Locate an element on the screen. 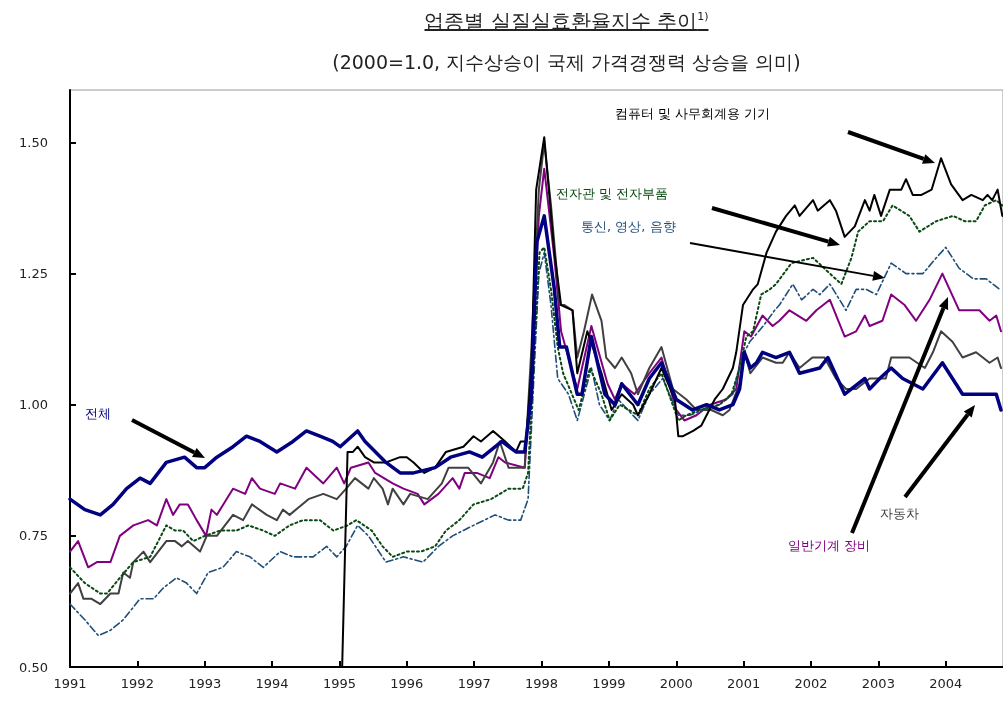 The height and width of the screenshot is (702, 1003). x-tick-label: 1994 is located at coordinates (272, 683).